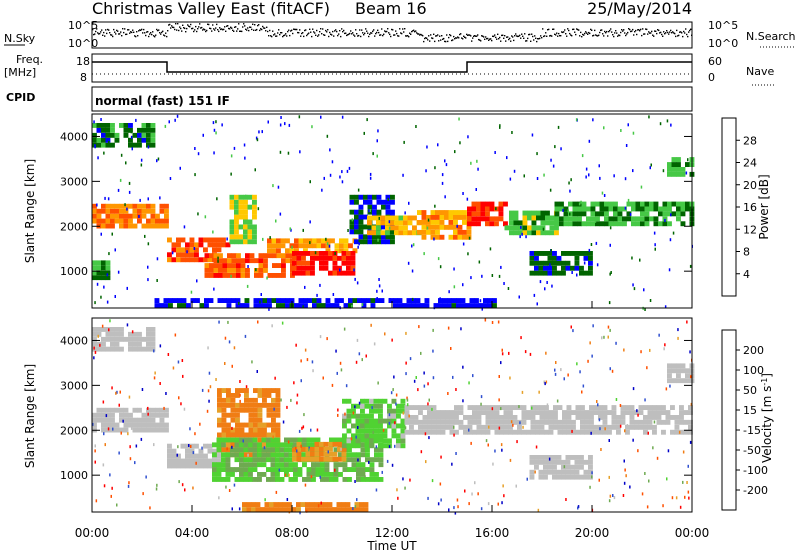 The width and height of the screenshot is (800, 554). I want to click on freq-label-line1: Freq., so click(29, 59).